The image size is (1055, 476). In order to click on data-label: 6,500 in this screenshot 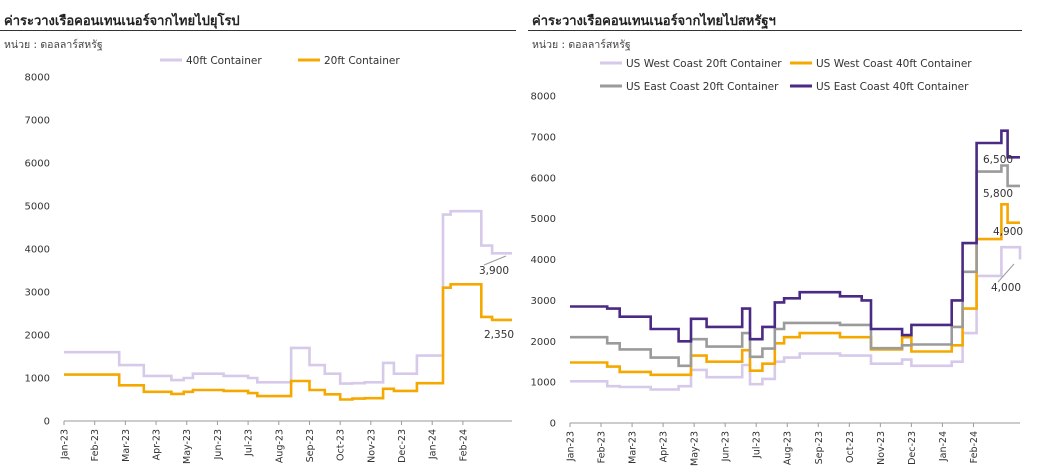, I will do `click(998, 160)`.